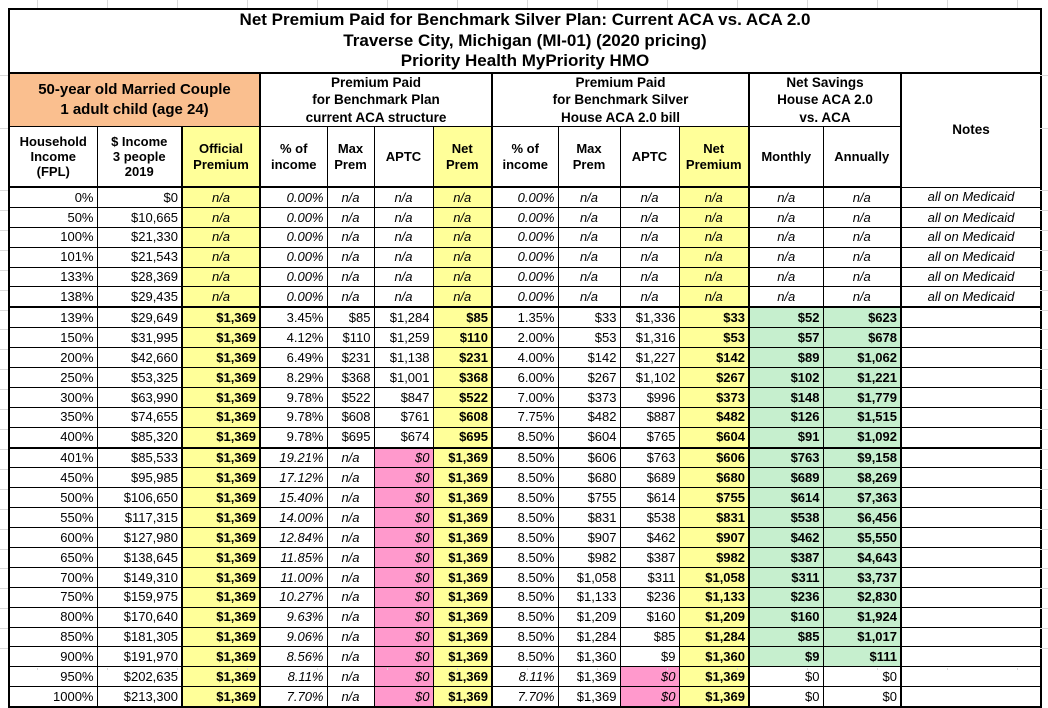 The height and width of the screenshot is (708, 1048). I want to click on cell-aca2_pct_income: 2.00%, so click(525, 338).